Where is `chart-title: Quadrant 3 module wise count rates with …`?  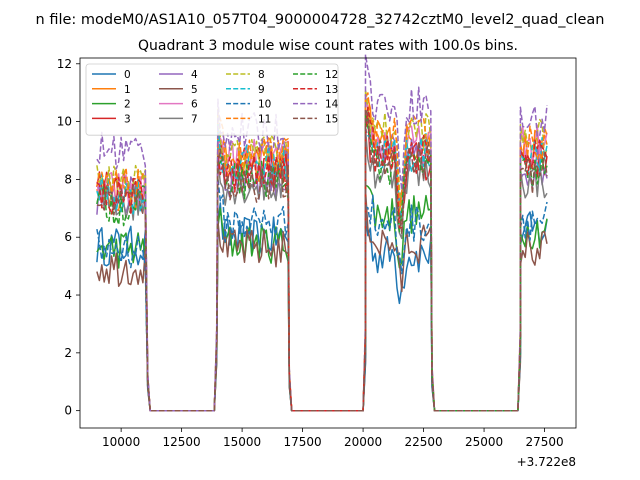
chart-title: Quadrant 3 module wise count rates with … is located at coordinates (328, 46).